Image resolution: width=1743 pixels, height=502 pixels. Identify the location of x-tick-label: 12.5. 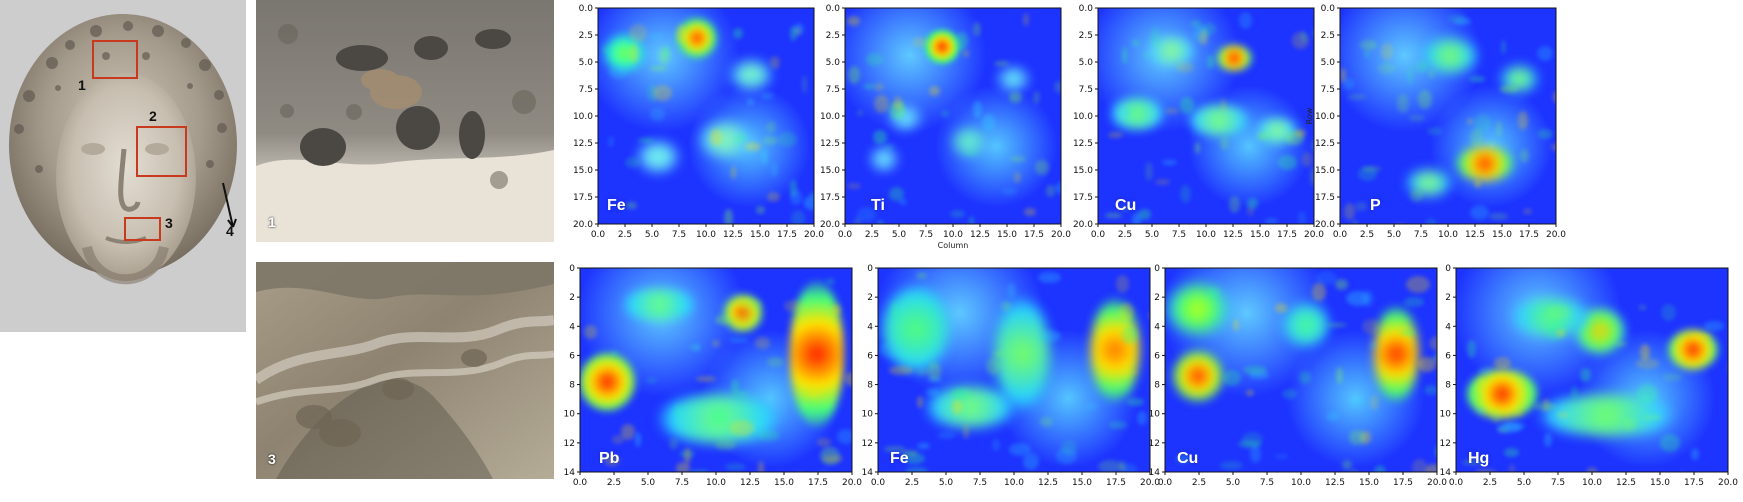
(980, 235).